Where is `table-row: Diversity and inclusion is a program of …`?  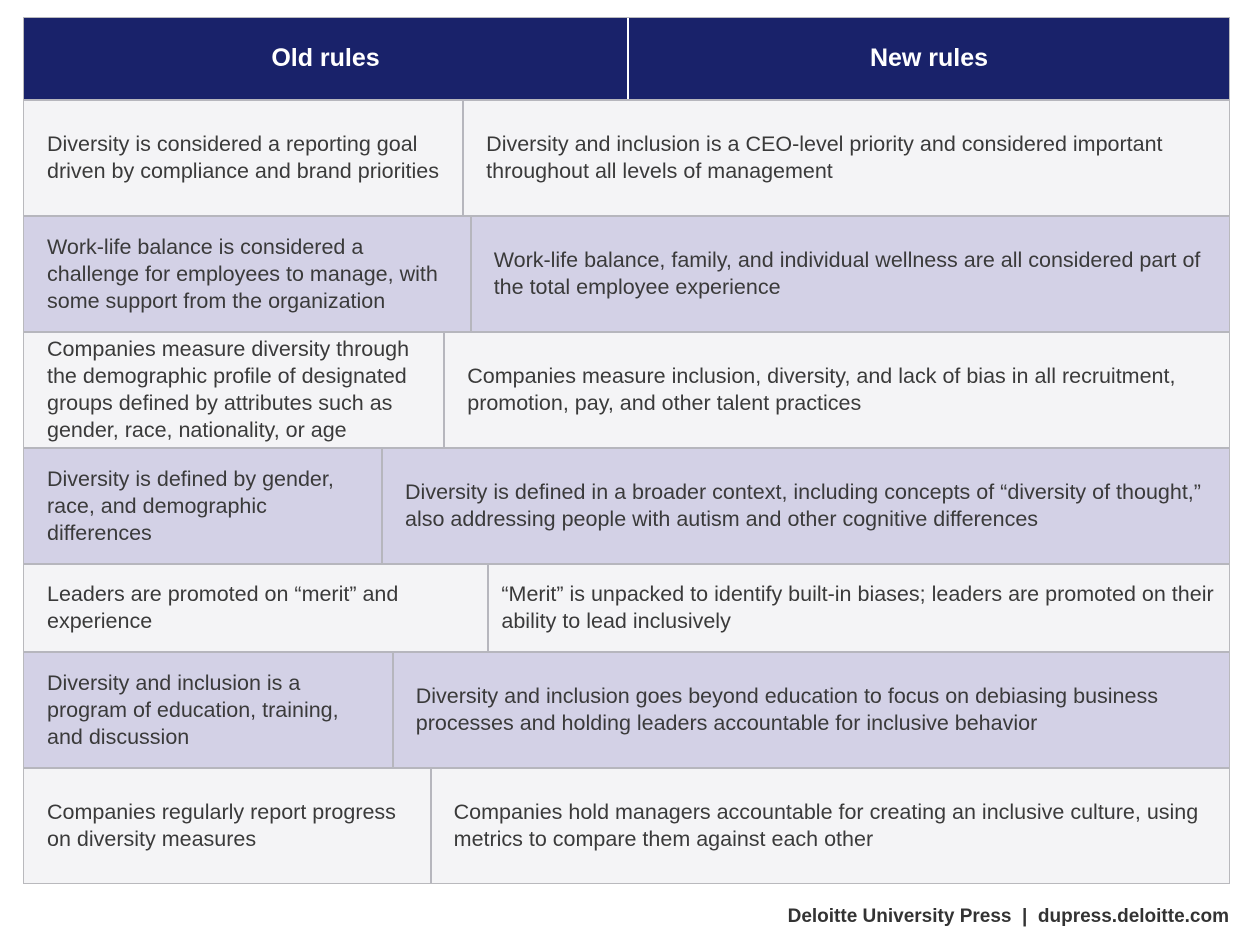 table-row: Diversity and inclusion is a program of … is located at coordinates (626, 709).